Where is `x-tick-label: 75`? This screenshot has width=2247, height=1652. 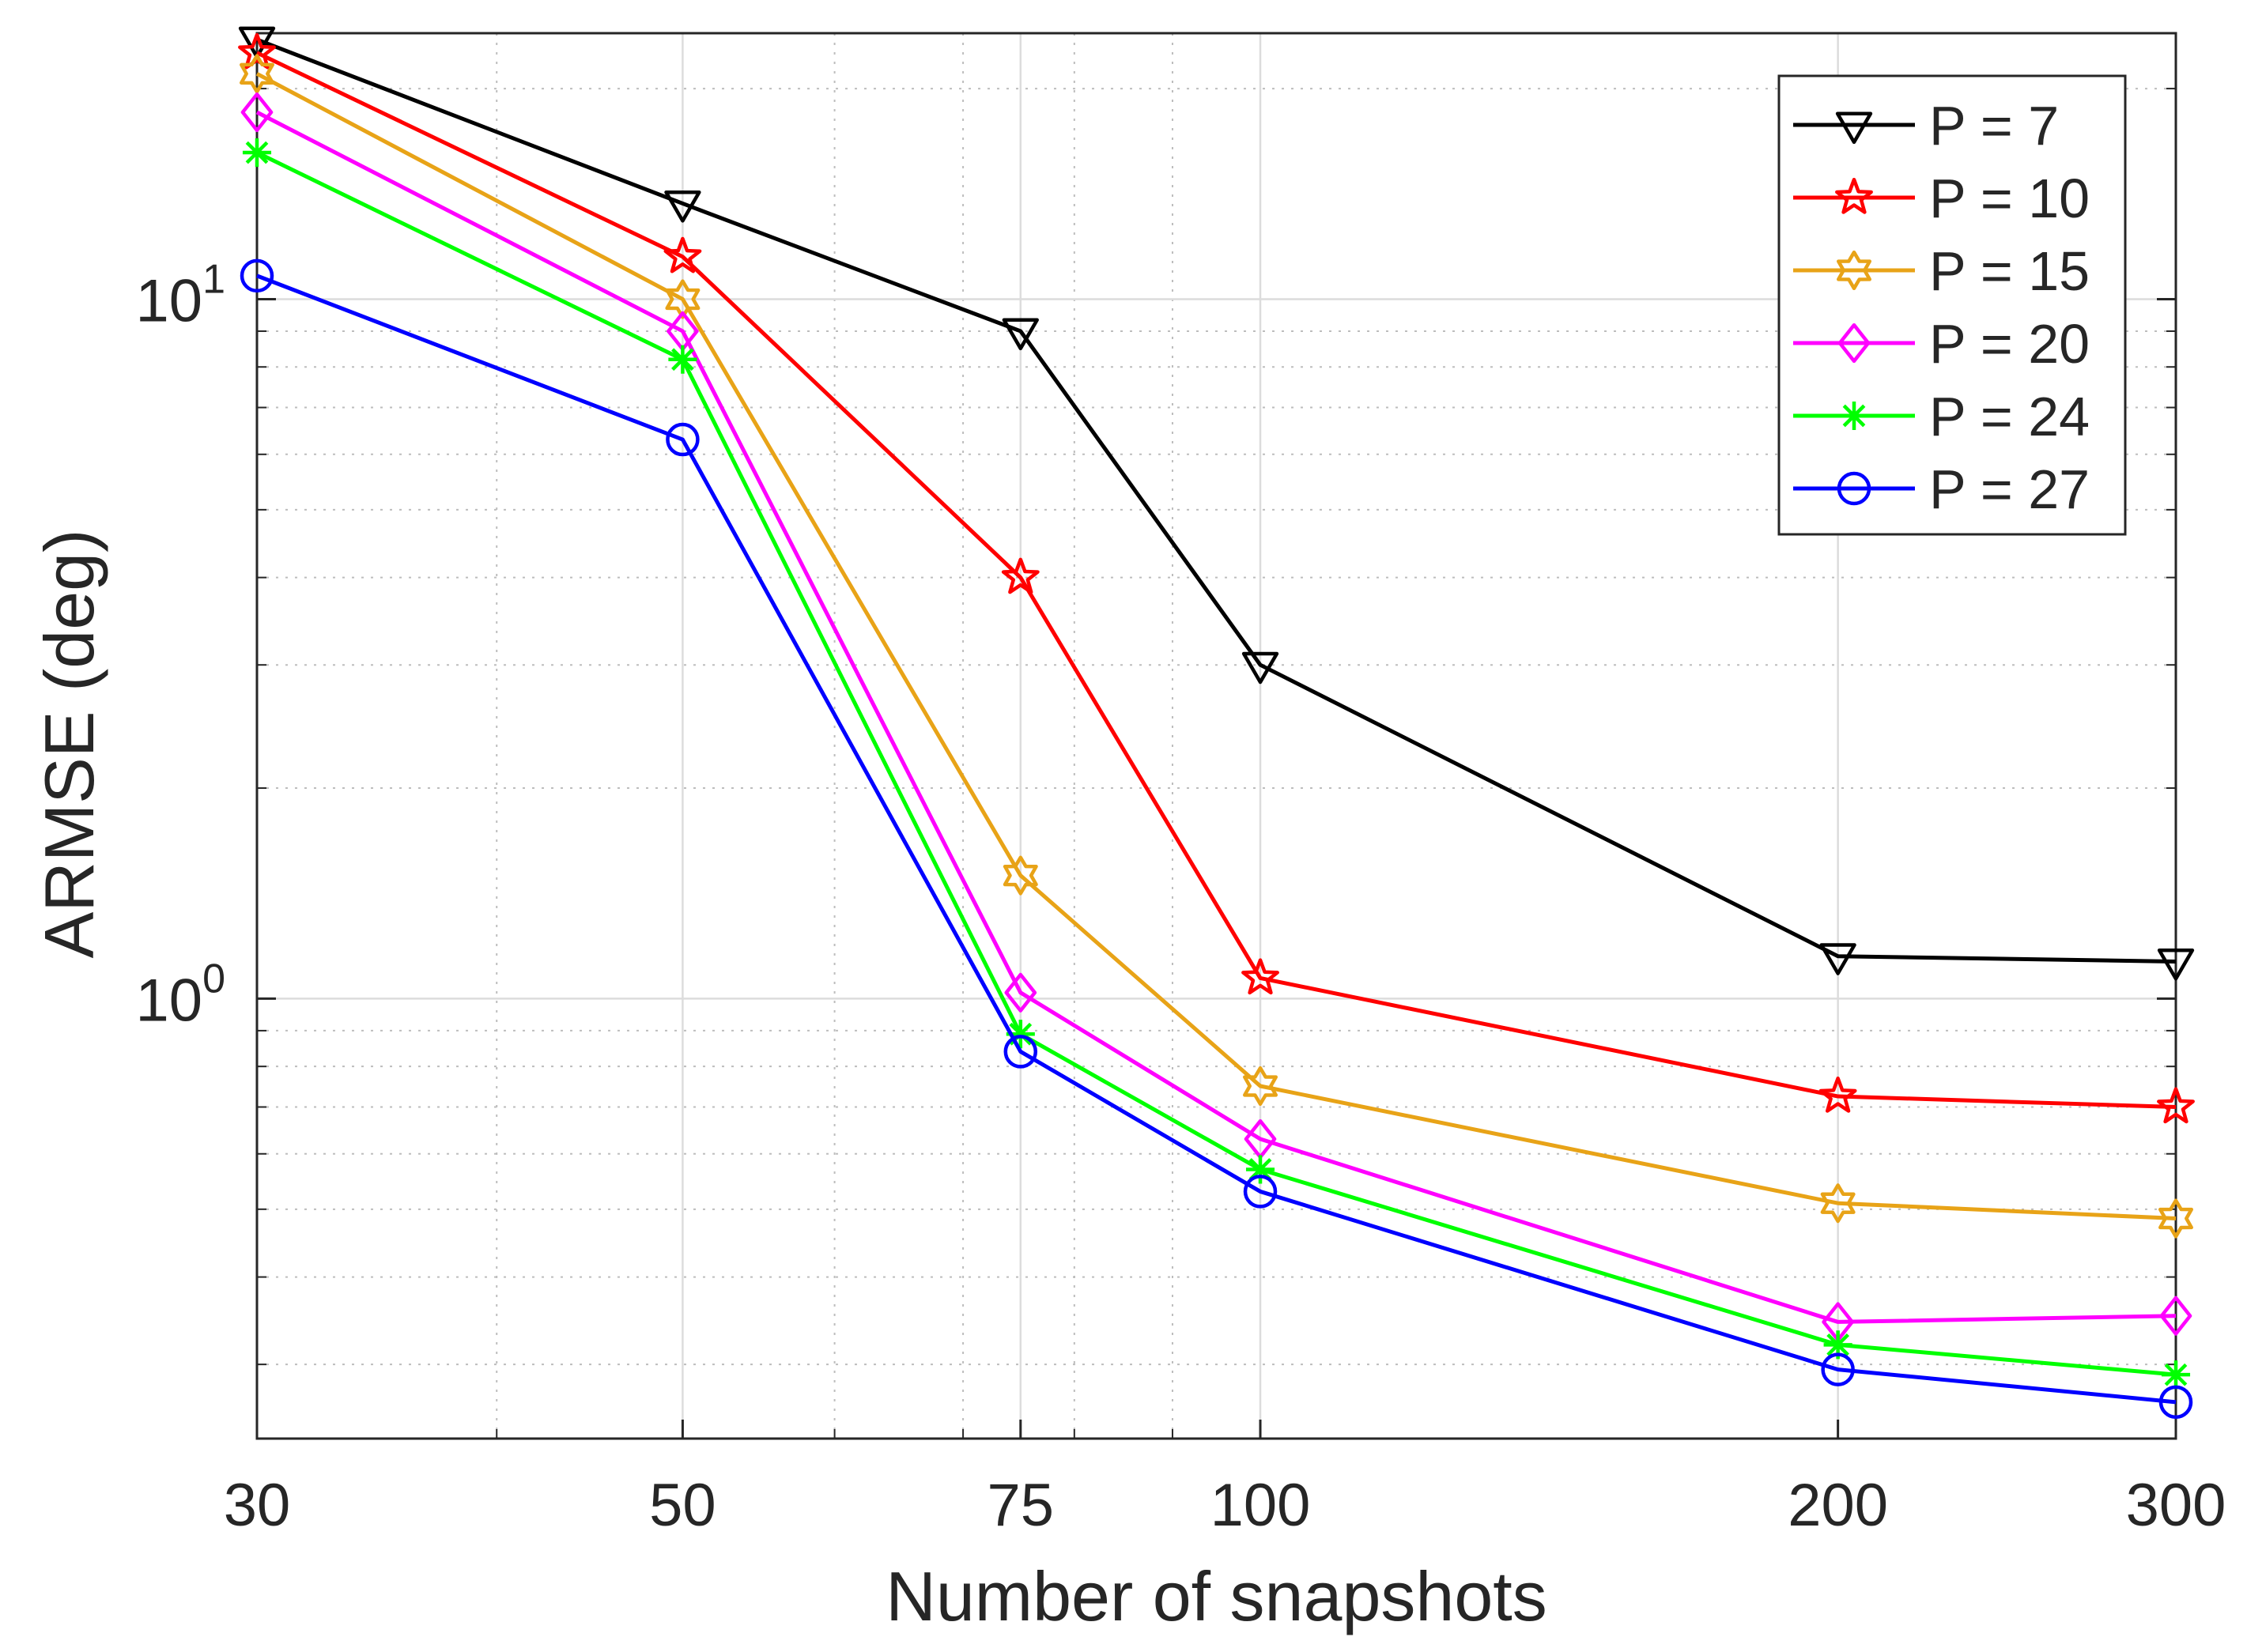 x-tick-label: 75 is located at coordinates (1021, 1505).